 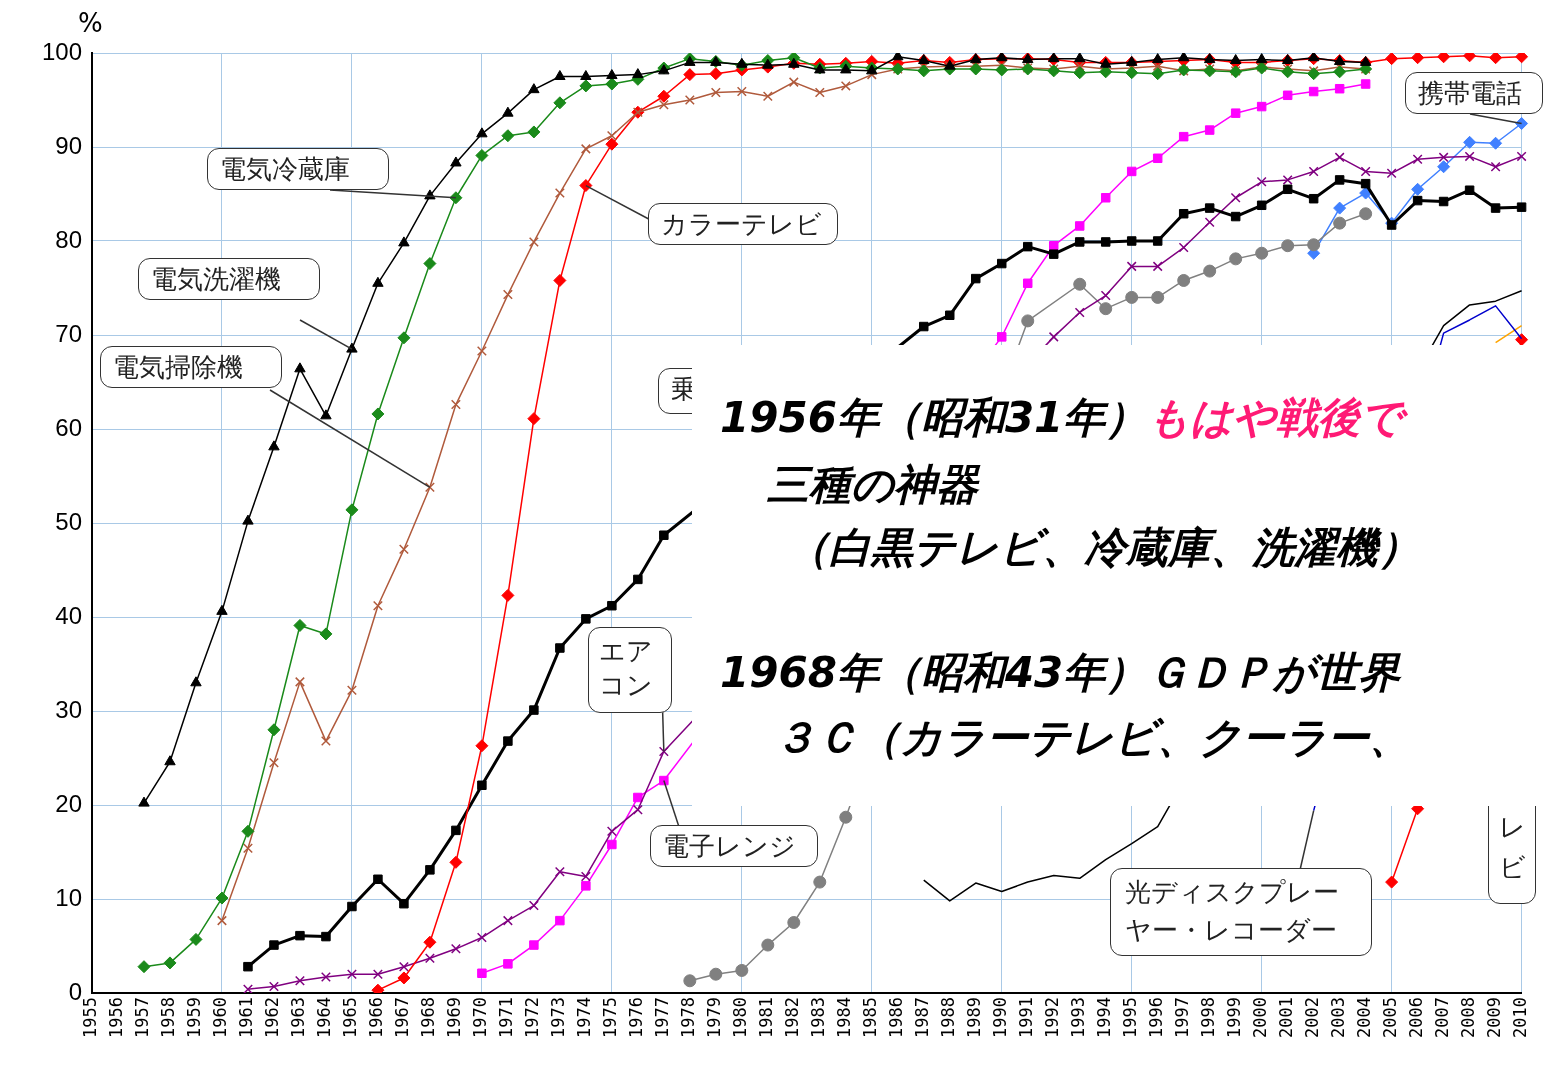 I want to click on x-tick-label: 1993, so click(x=1078, y=1017).